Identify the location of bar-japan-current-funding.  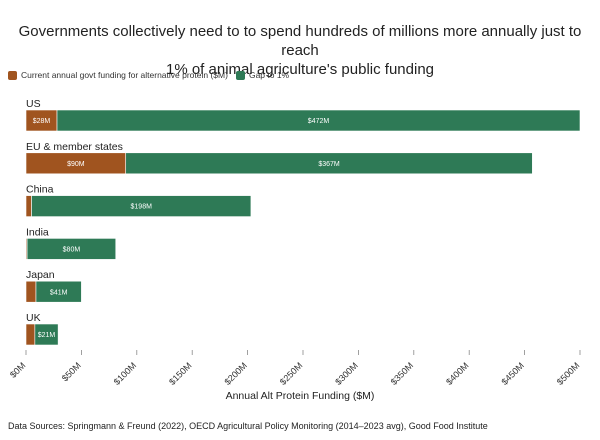
(31, 291).